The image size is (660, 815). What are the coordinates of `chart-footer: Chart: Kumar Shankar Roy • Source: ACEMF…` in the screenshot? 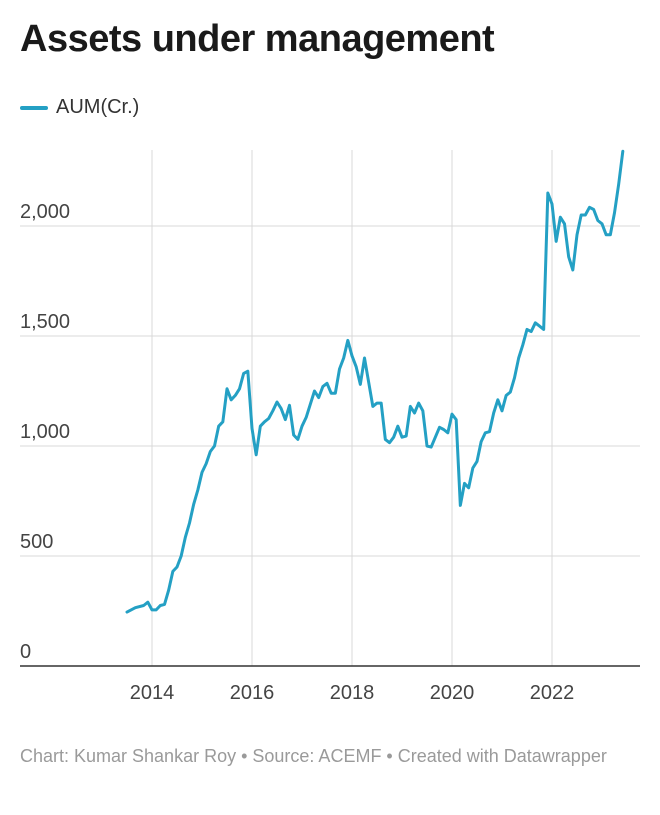 It's located at (313, 756).